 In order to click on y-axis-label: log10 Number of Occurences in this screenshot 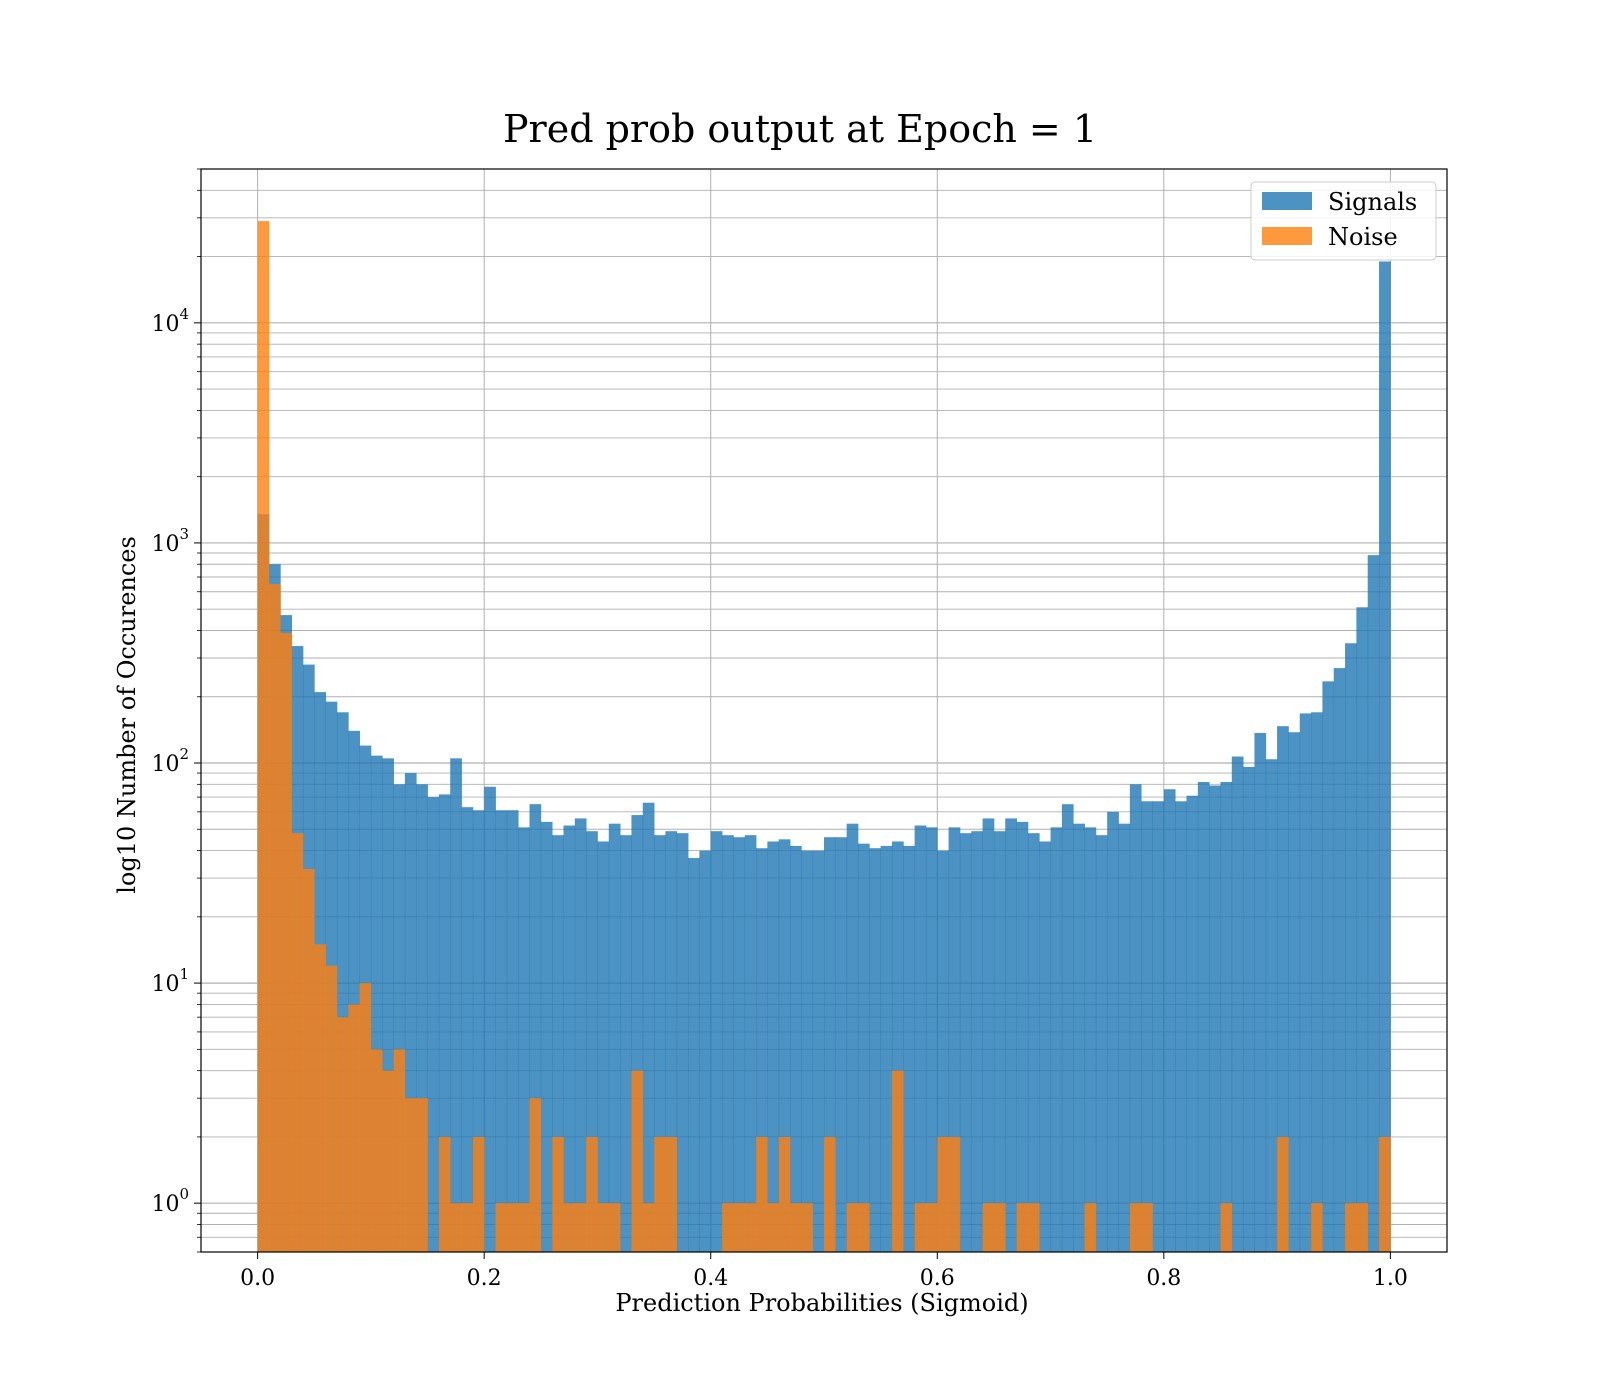, I will do `click(127, 715)`.